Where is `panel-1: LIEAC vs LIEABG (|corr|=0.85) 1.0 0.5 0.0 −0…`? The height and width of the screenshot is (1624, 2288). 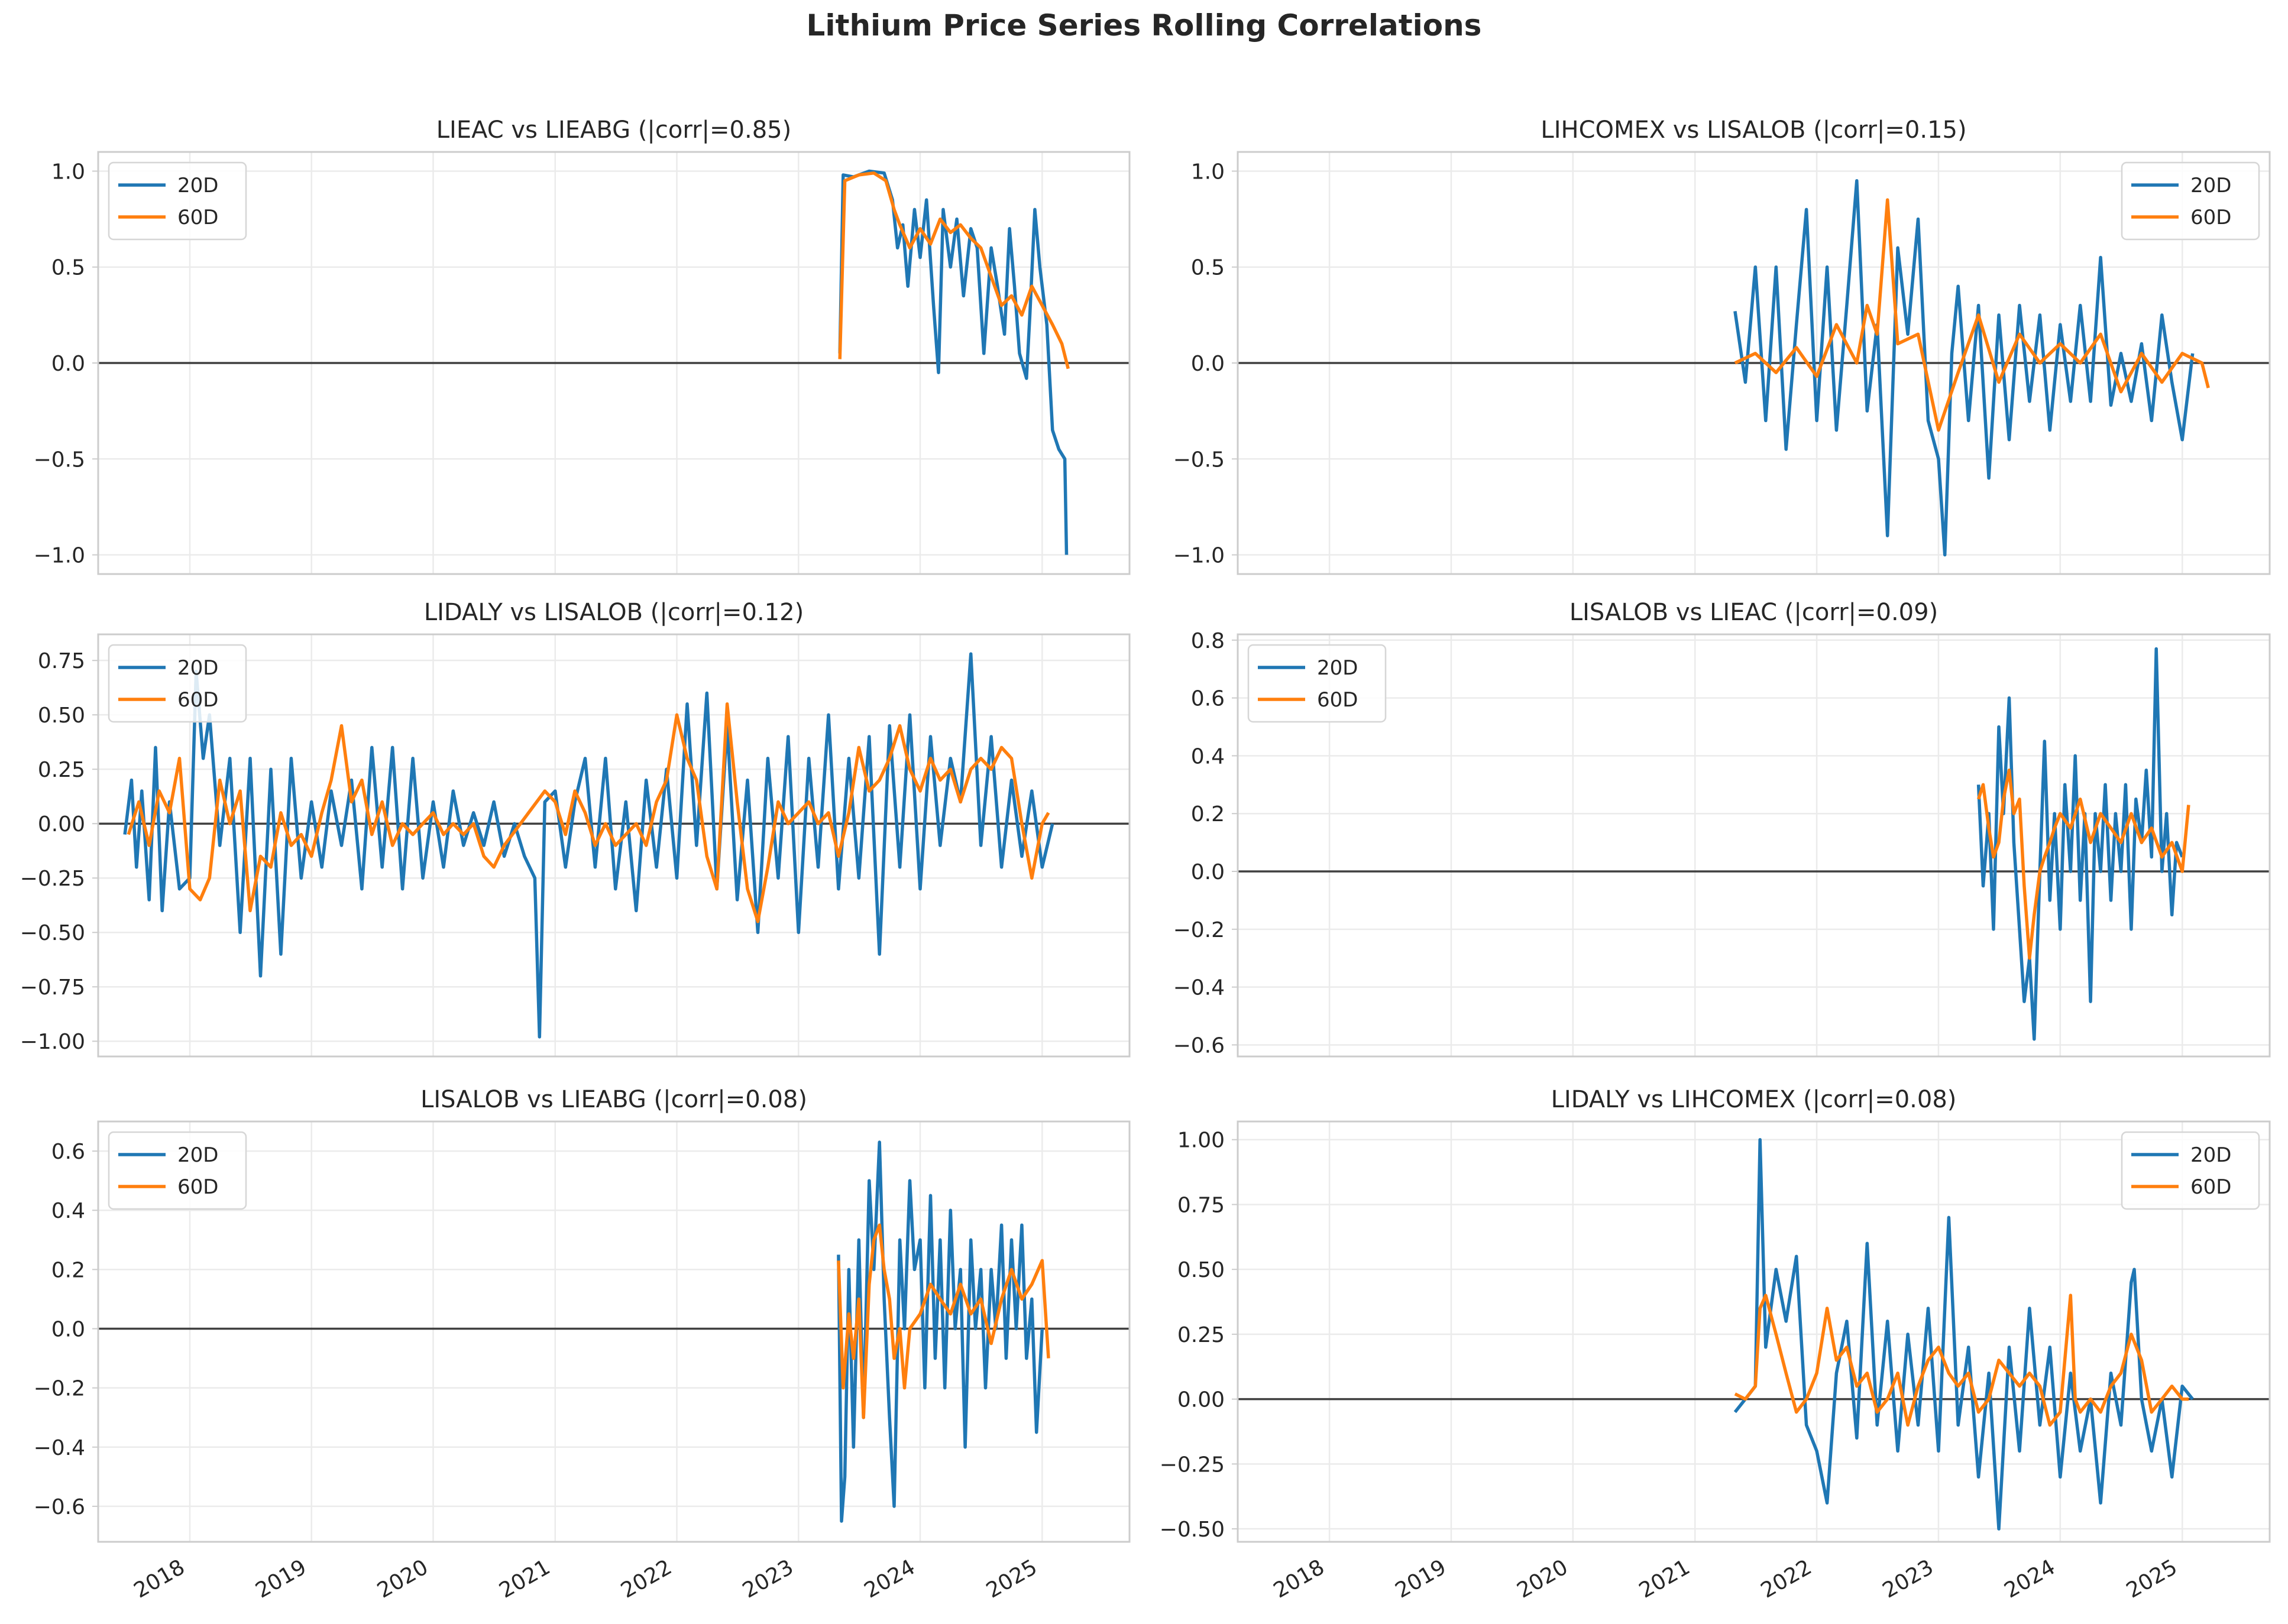
panel-1: LIEAC vs LIEABG (|corr|=0.85) 1.0 0.5 0.0 −0… is located at coordinates (582, 345).